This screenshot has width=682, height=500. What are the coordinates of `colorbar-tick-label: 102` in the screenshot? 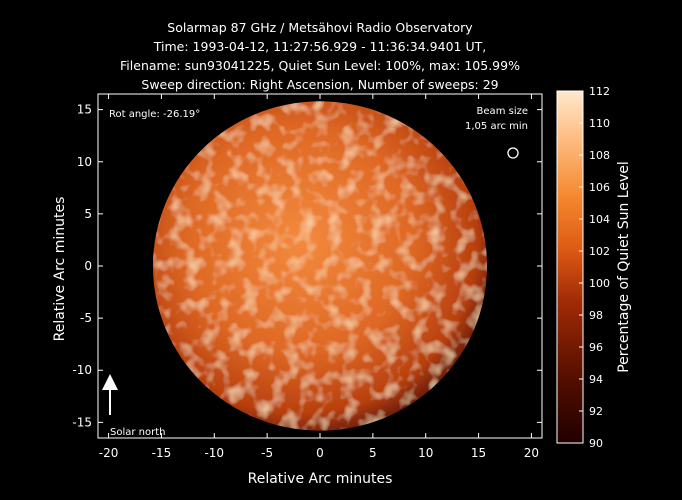 It's located at (599, 251).